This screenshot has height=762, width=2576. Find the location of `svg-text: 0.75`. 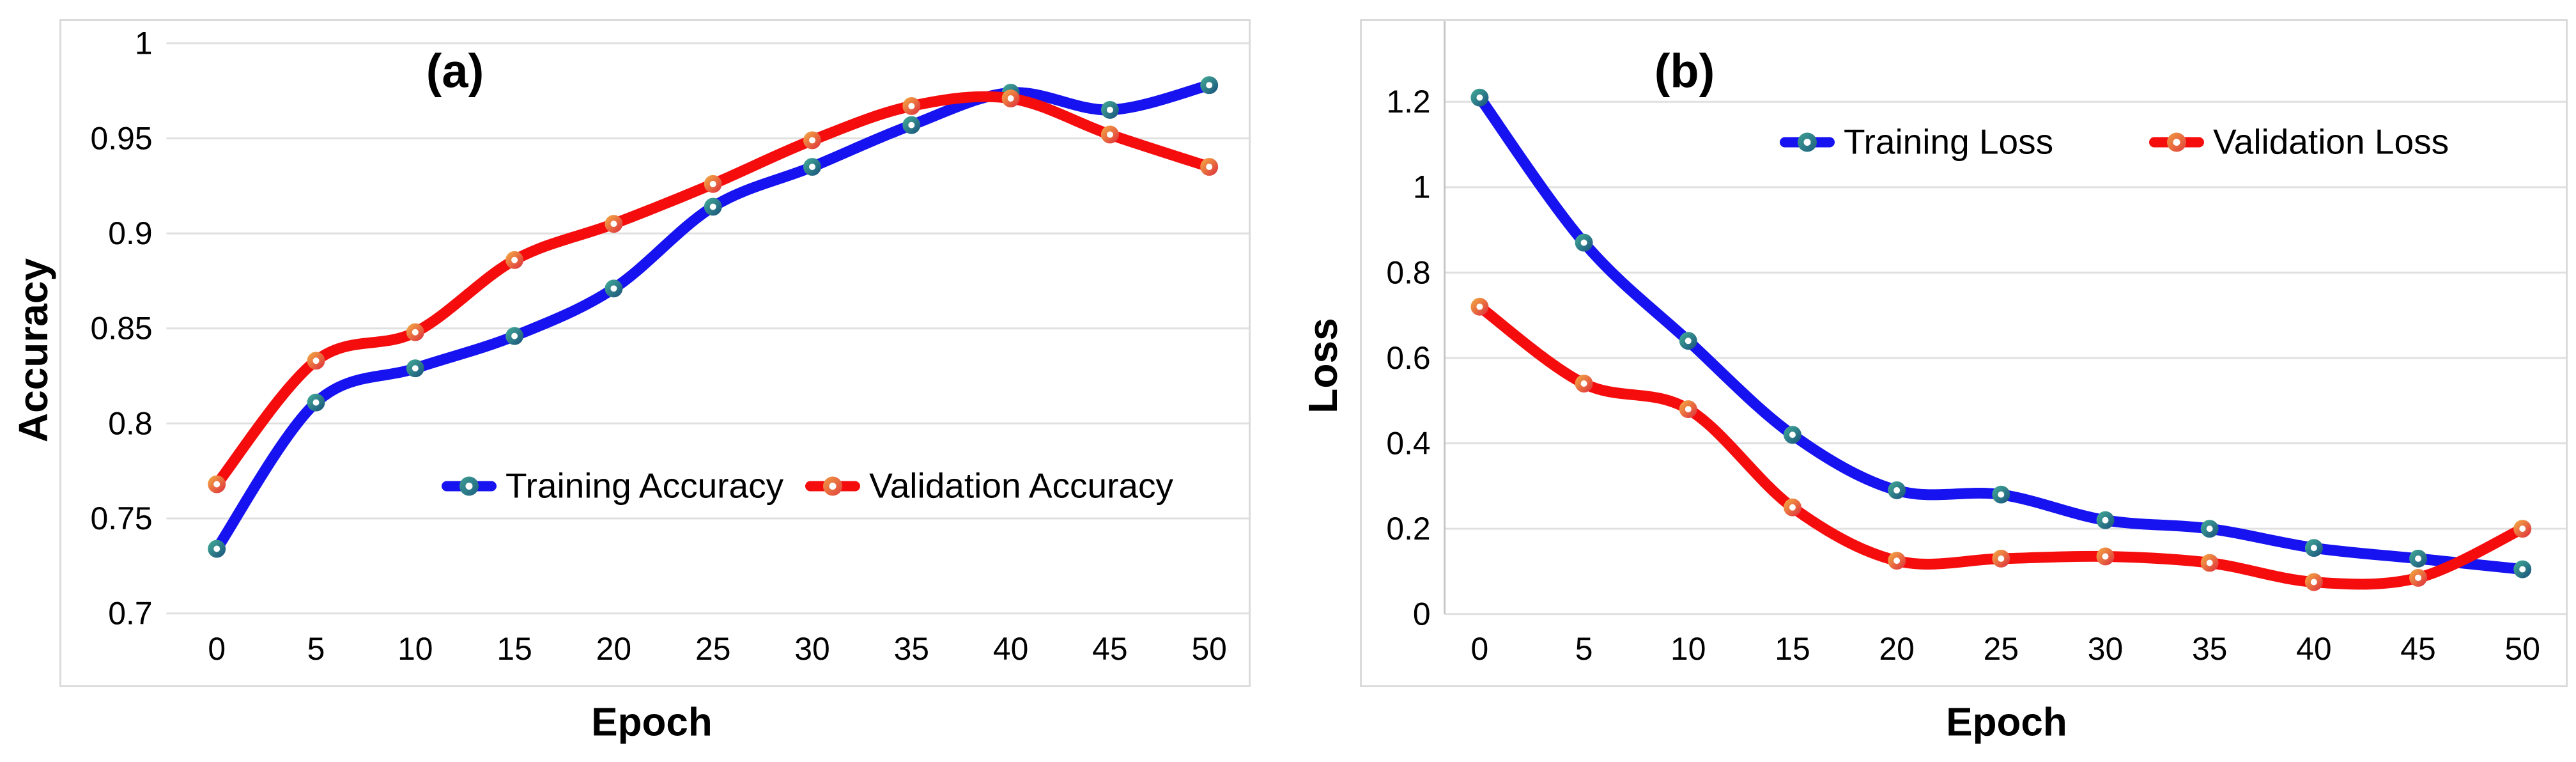

svg-text: 0.75 is located at coordinates (122, 518).